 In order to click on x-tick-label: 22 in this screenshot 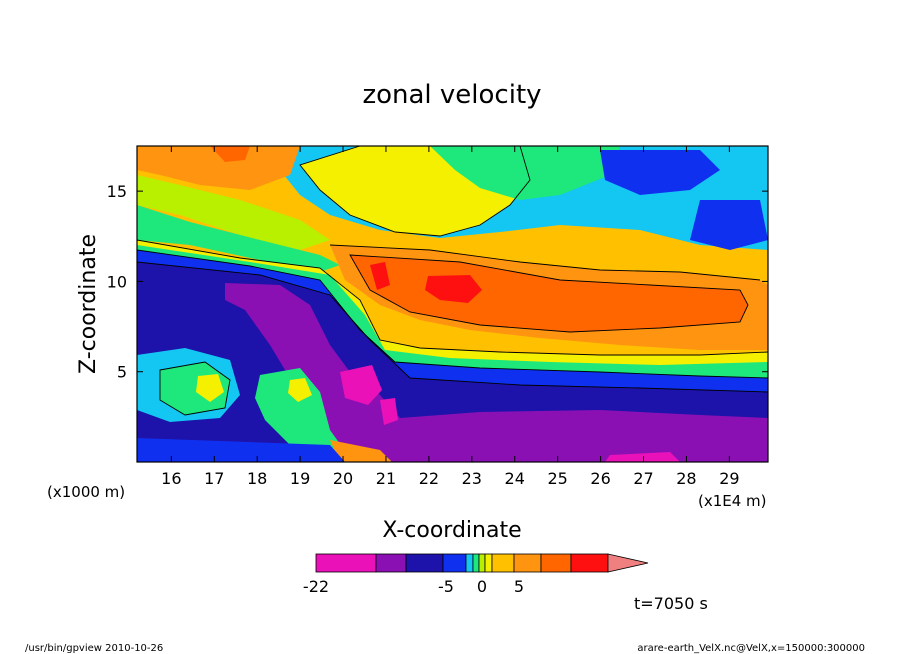, I will do `click(429, 478)`.